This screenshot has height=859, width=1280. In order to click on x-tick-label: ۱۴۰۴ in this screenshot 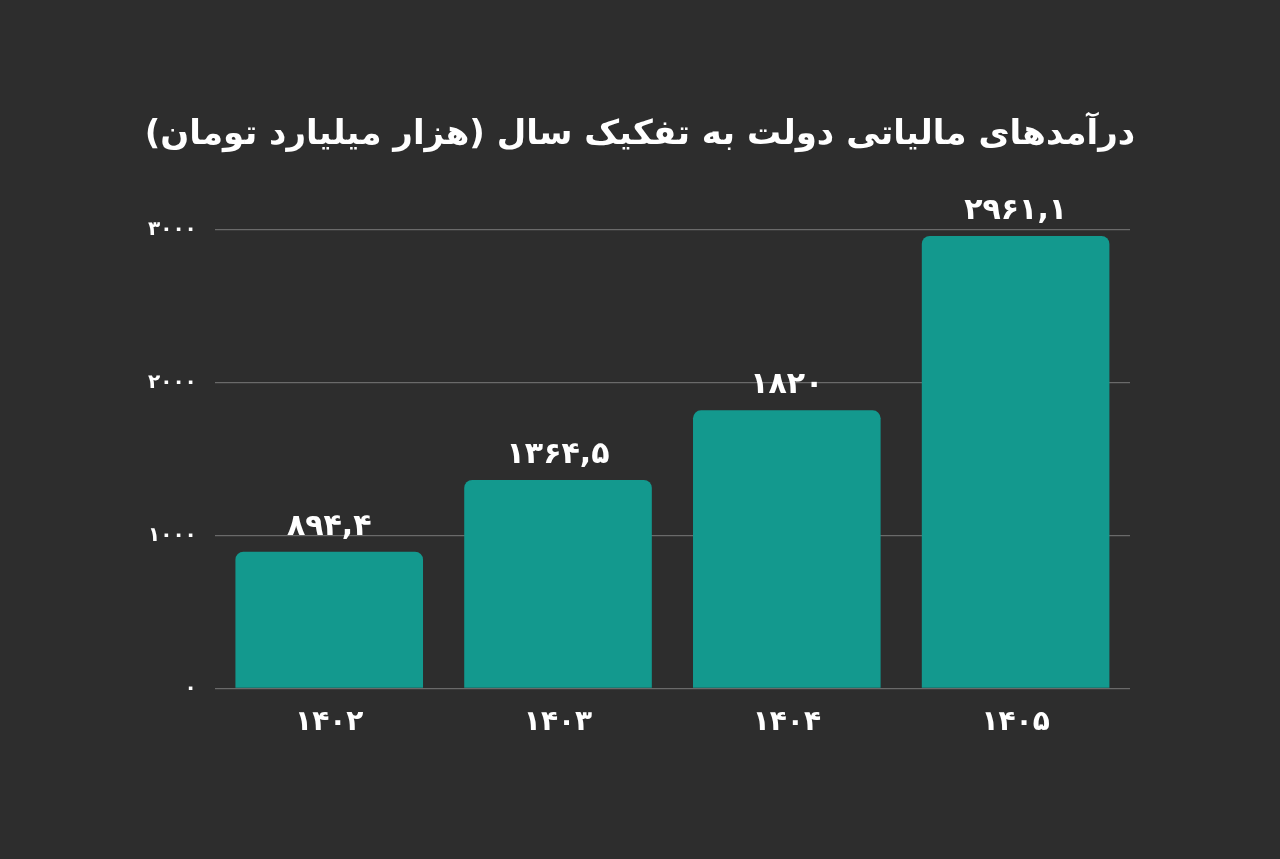, I will do `click(786, 721)`.